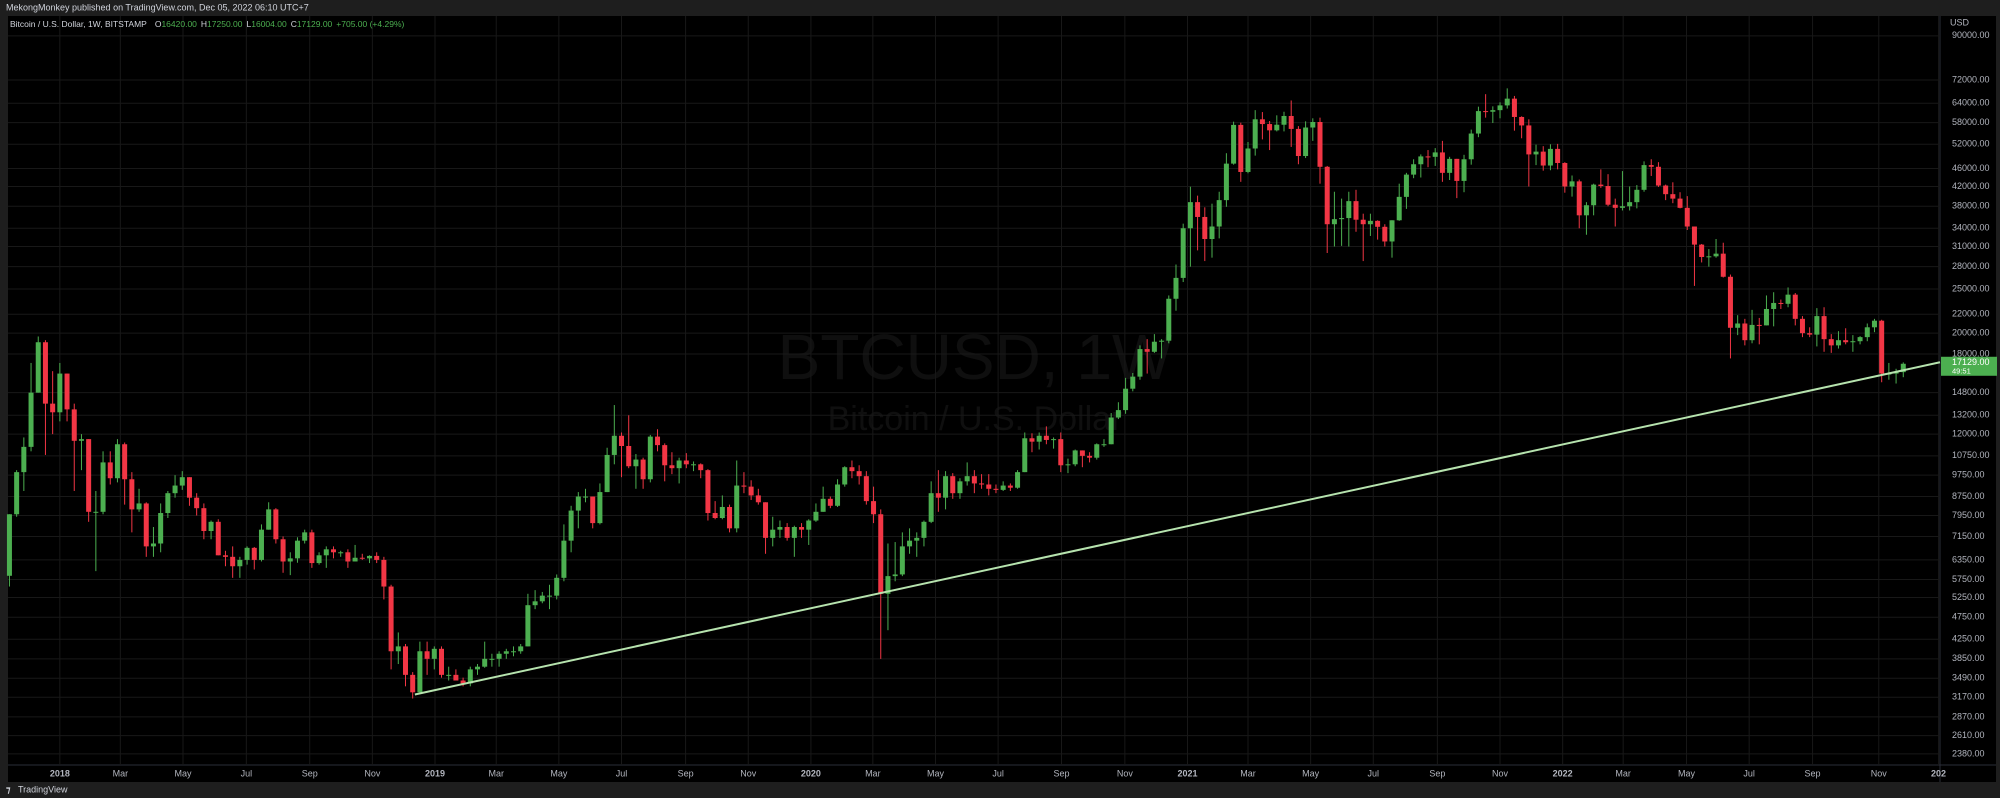  I want to click on x-tick-label: 2020, so click(811, 773).